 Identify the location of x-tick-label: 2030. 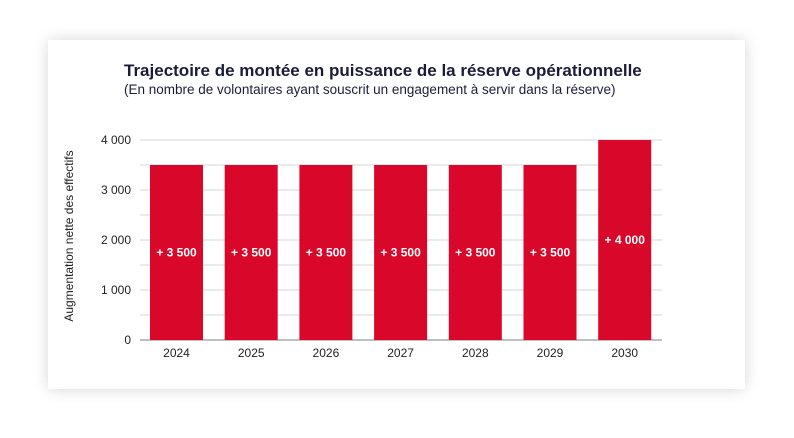
(624, 353).